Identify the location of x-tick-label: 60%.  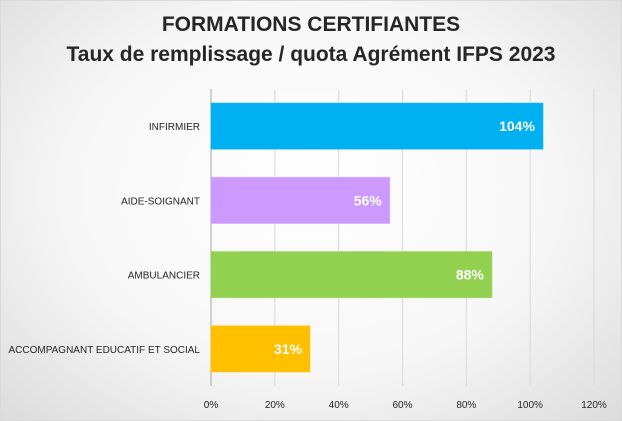
(402, 405).